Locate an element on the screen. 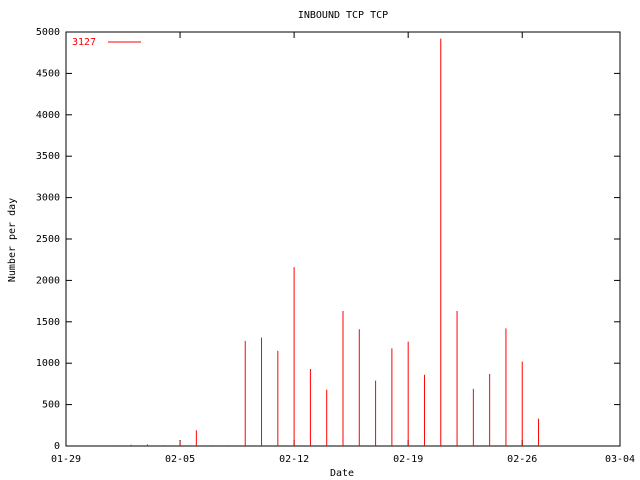 This screenshot has width=640, height=480. y-tick-label: 3500 is located at coordinates (48, 156).